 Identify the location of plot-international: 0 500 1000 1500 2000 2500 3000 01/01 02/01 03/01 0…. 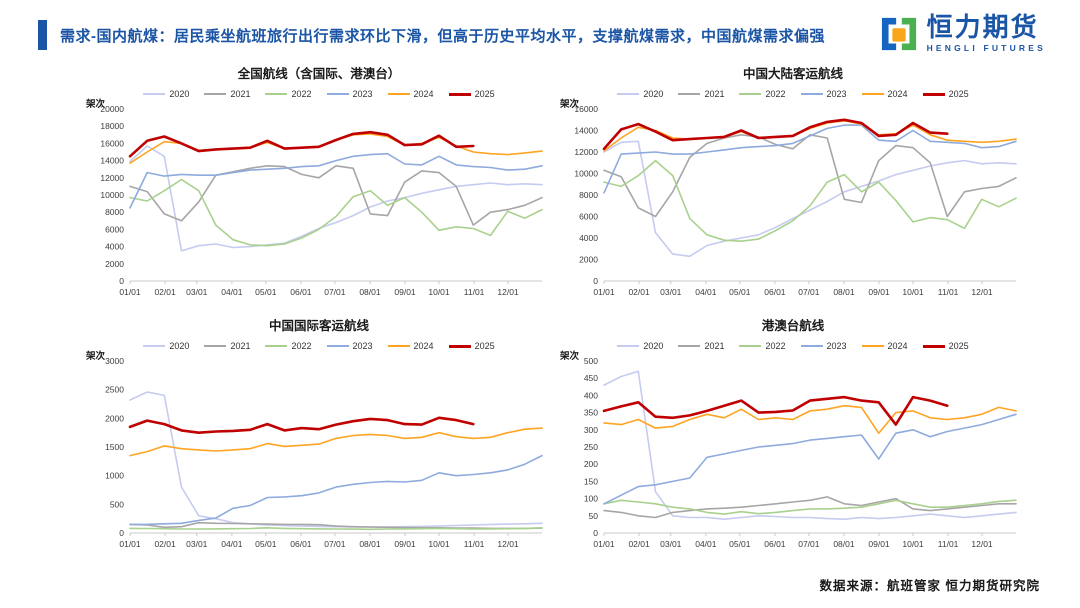
(324, 452).